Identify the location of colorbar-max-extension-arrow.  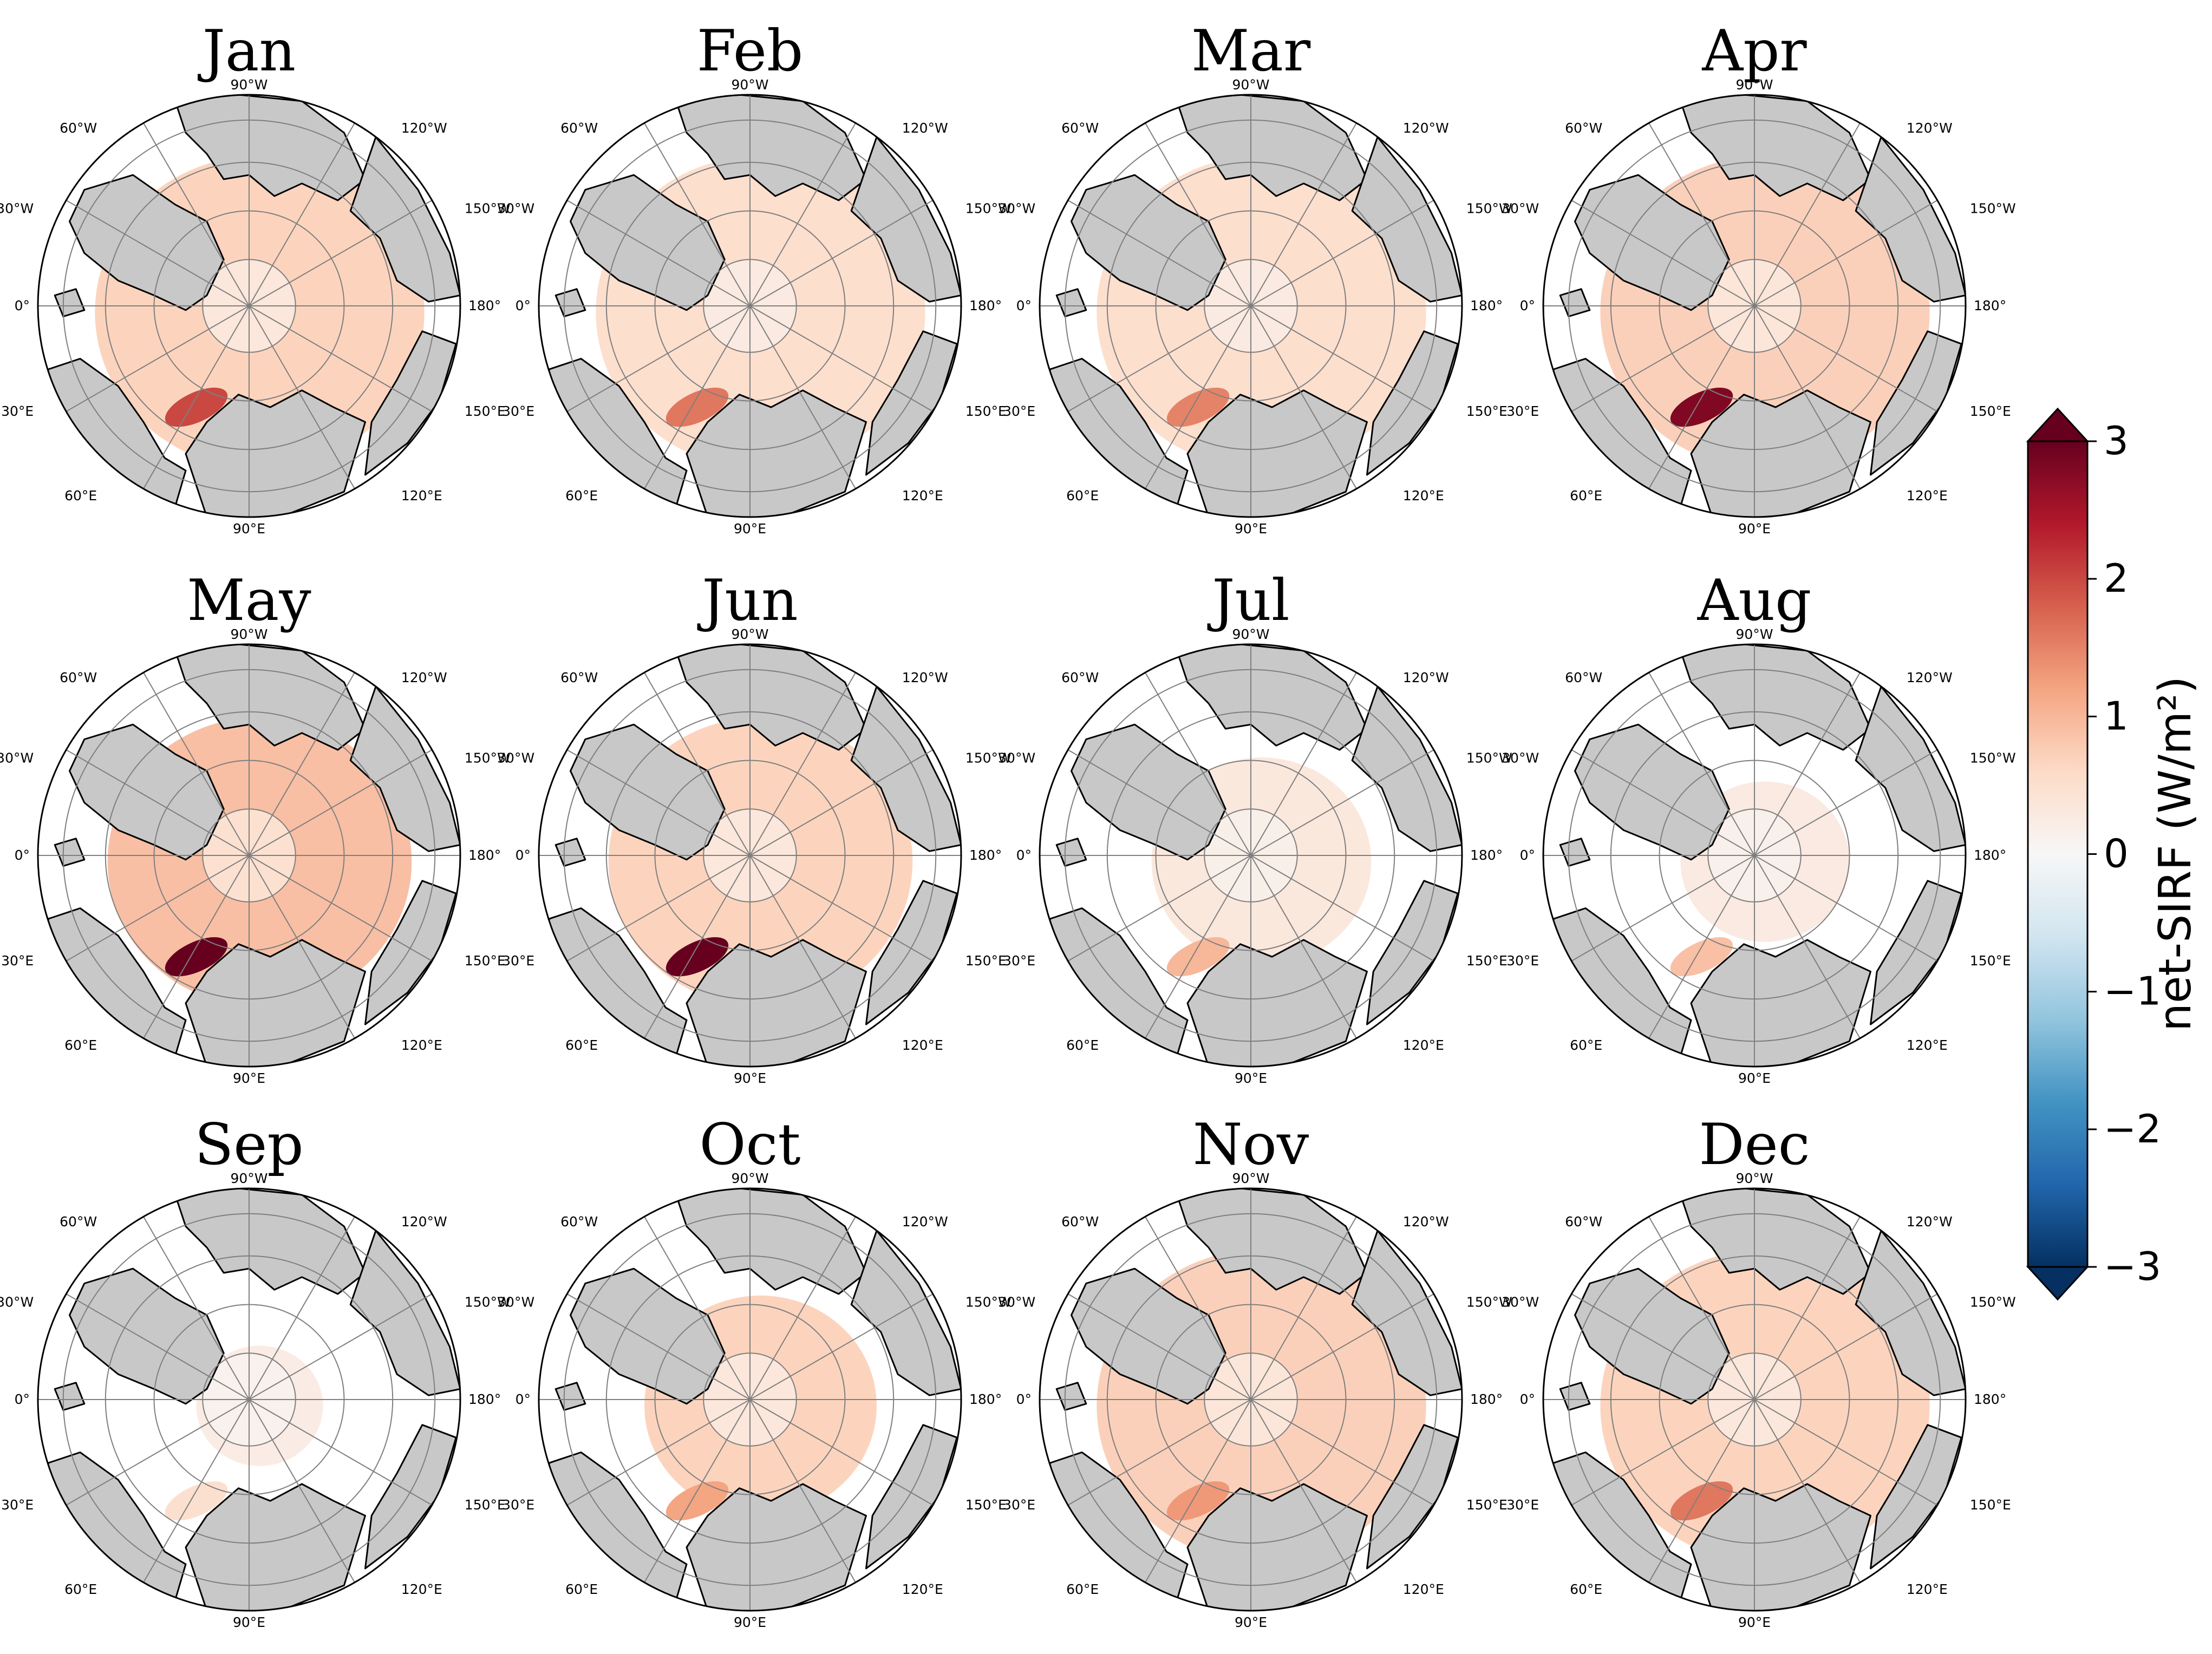
(2058, 424).